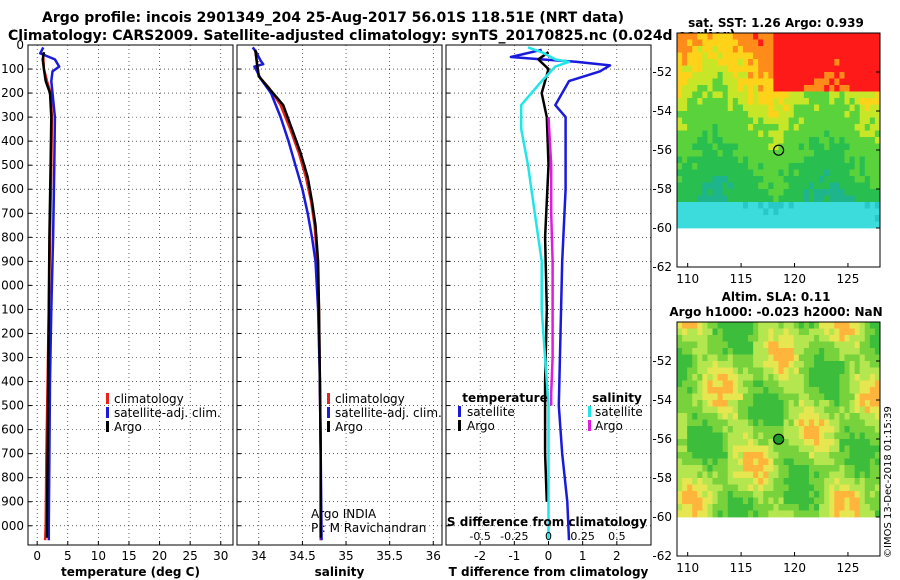 This screenshot has height=580, width=900. I want to click on x-tick-label: -2, so click(480, 556).